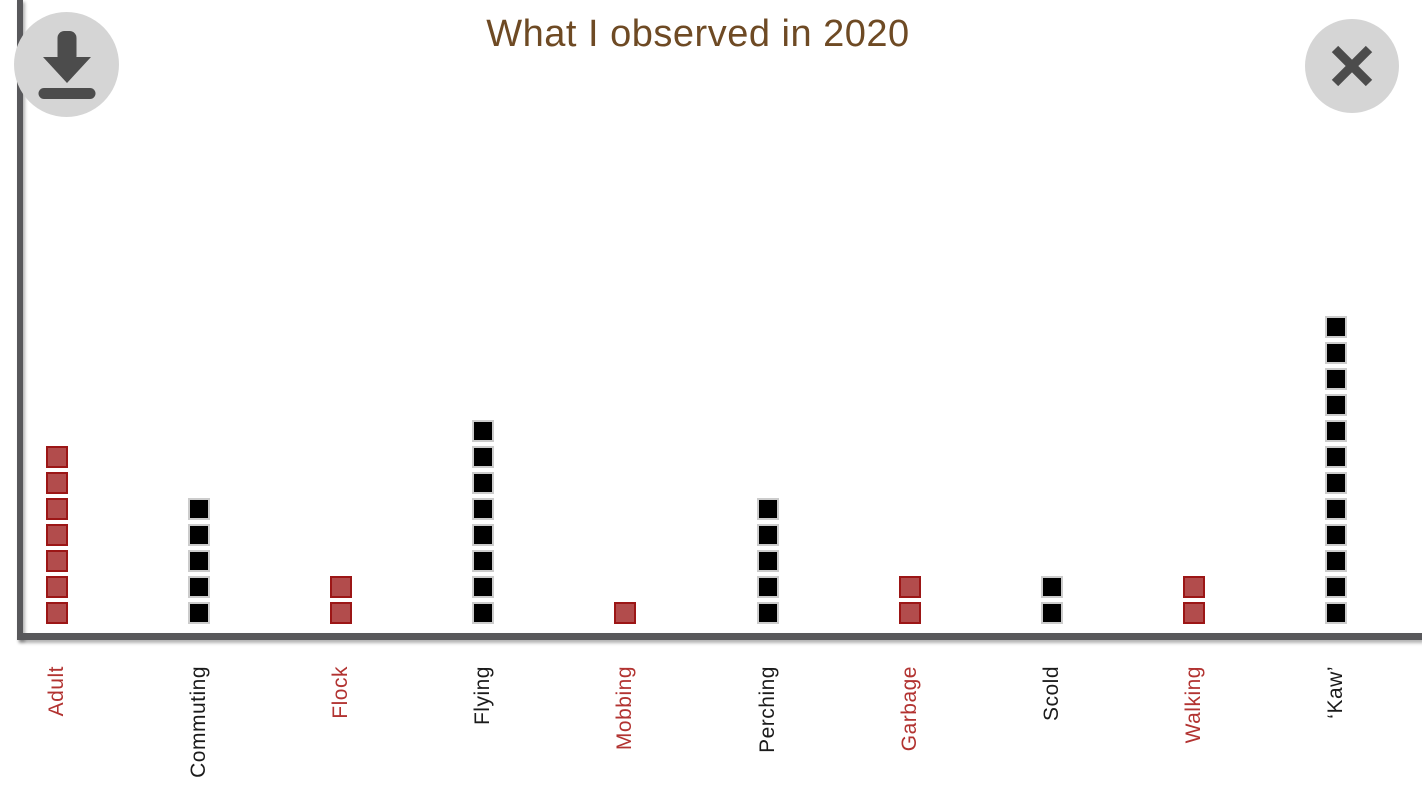  I want to click on x-axis-line, so click(719, 636).